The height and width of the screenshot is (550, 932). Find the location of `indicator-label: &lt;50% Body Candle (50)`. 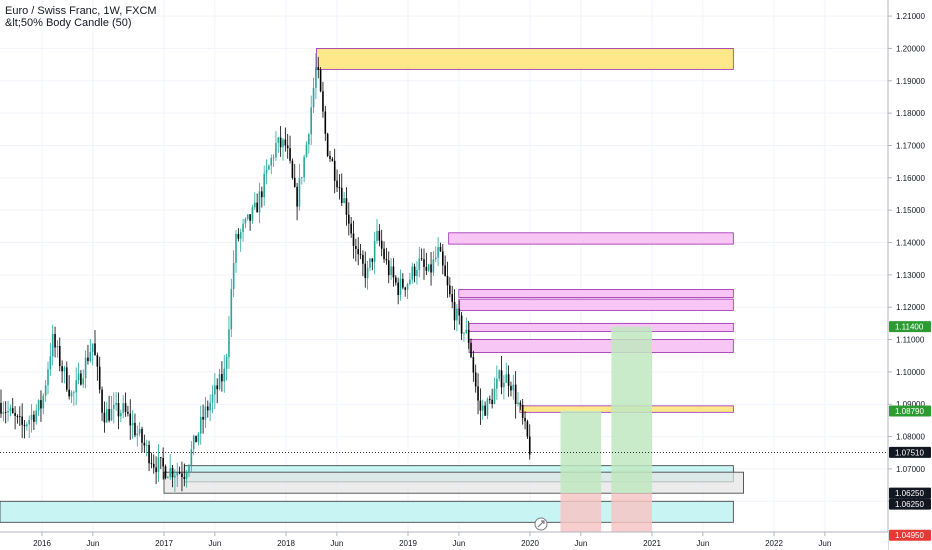

indicator-label: &lt;50% Body Candle (50) is located at coordinates (68, 23).